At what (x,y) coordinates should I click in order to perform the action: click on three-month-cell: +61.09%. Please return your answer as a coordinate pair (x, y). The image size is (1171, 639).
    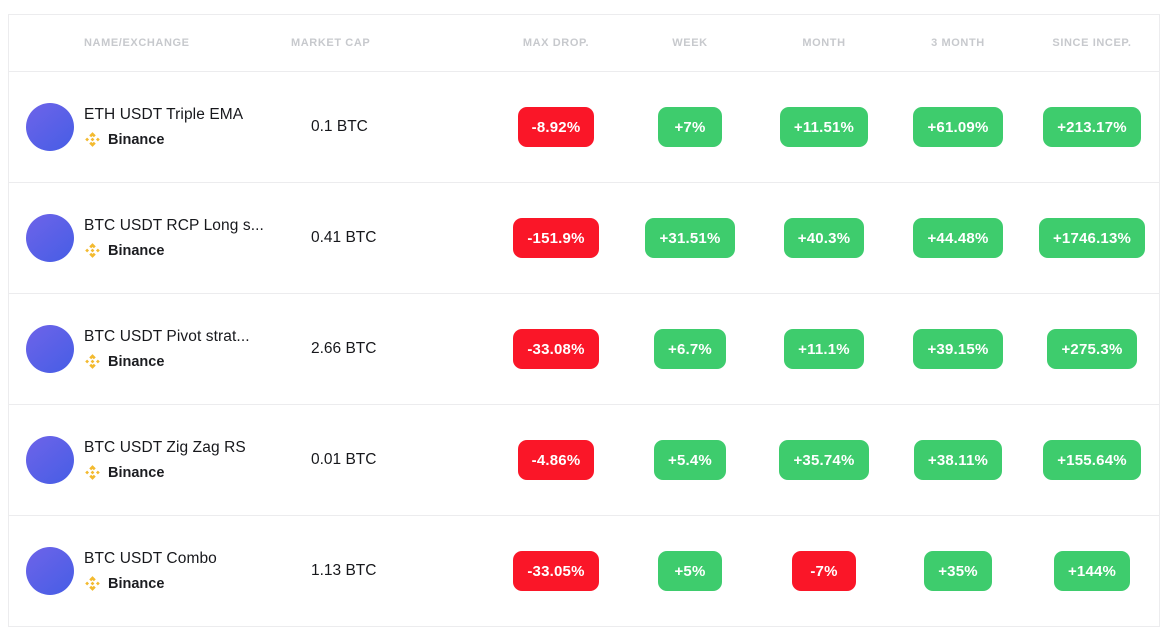
    Looking at the image, I should click on (958, 127).